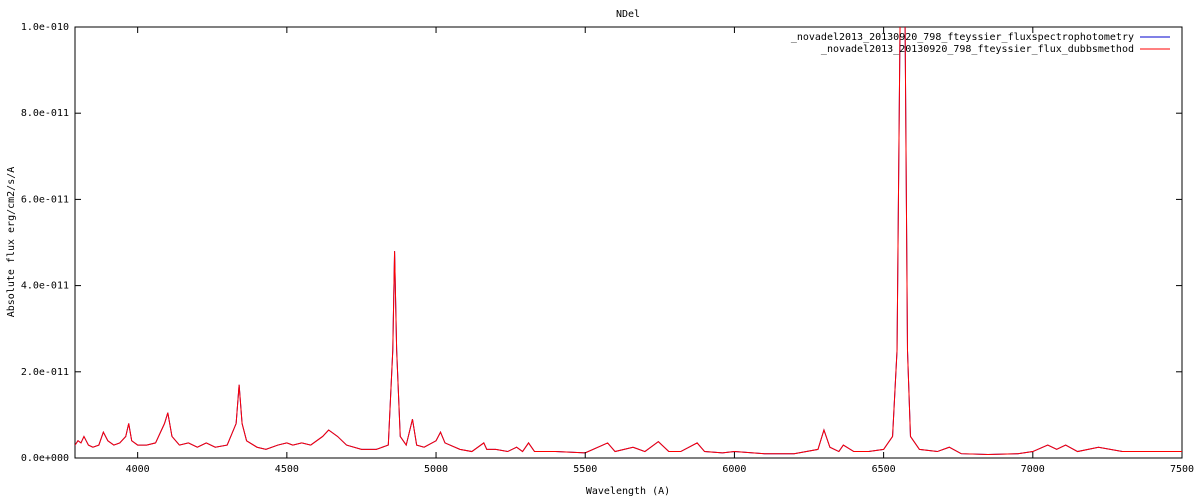 Image resolution: width=1200 pixels, height=500 pixels. What do you see at coordinates (1033, 469) in the screenshot?
I see `x-tick-label: 7000` at bounding box center [1033, 469].